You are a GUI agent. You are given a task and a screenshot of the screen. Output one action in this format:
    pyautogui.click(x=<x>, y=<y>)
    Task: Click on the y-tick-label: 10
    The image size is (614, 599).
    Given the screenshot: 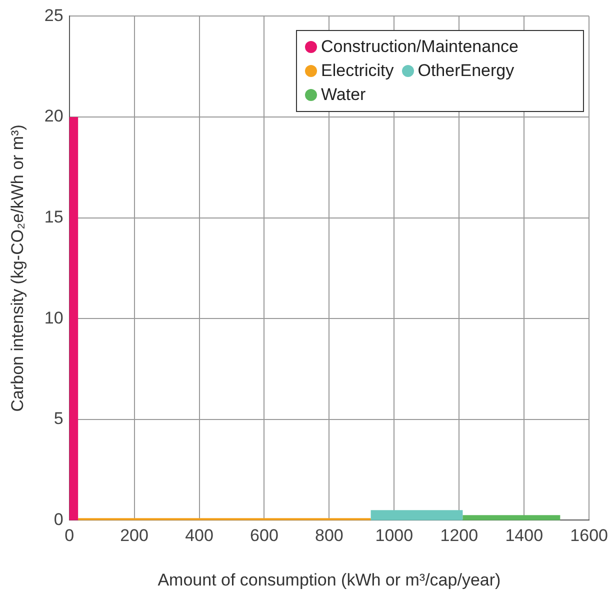 What is the action you would take?
    pyautogui.click(x=54, y=318)
    